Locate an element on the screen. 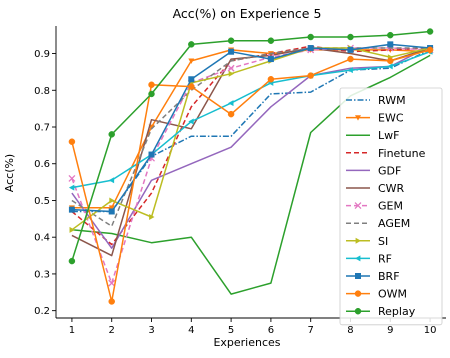 This screenshot has width=450, height=358. x-tick-label: 1 is located at coordinates (72, 330).